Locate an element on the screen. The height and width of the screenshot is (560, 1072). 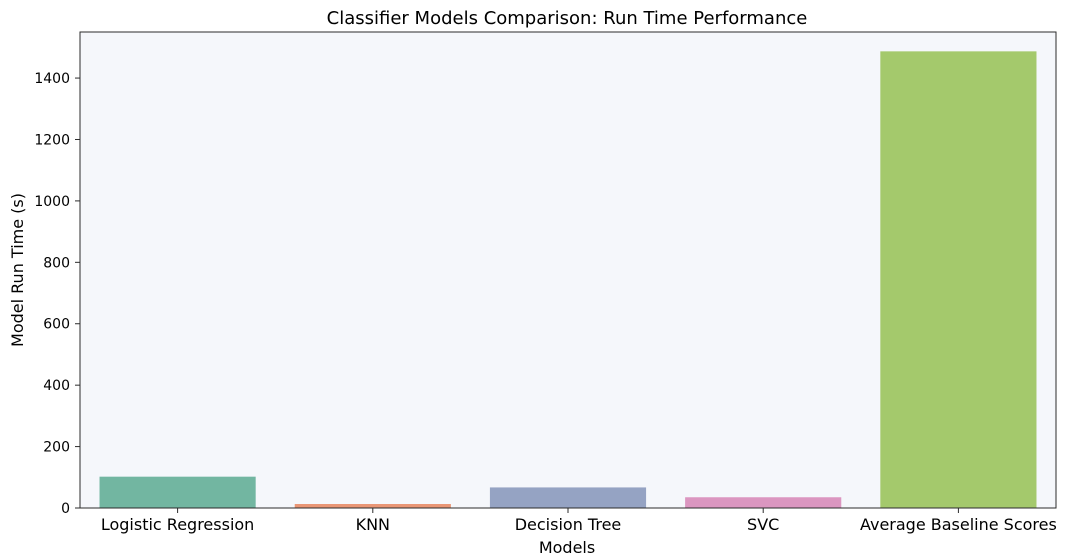
x-tick-label: Average Baseline Scores is located at coordinates (958, 524).